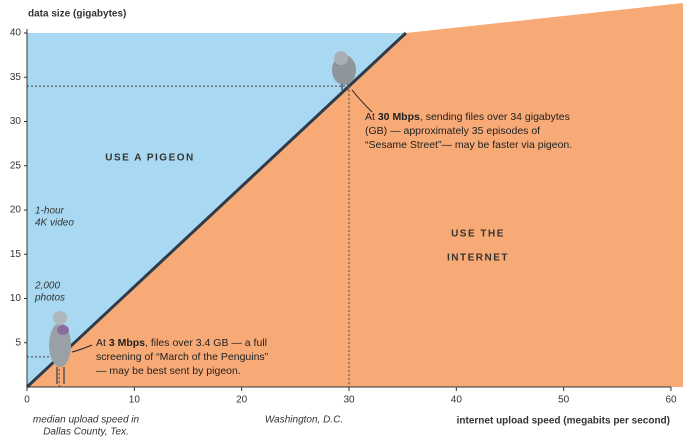 This screenshot has height=443, width=700. Describe the element at coordinates (564, 400) in the screenshot. I see `x-tick-label: 50` at that location.